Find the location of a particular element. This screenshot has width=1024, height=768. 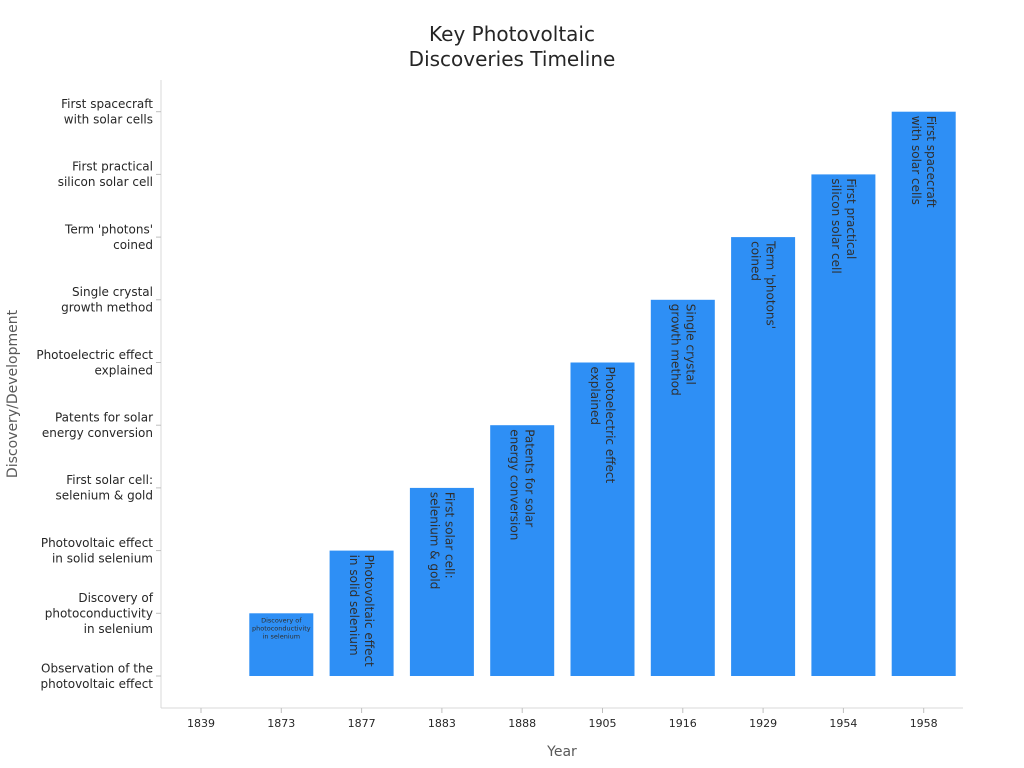

bar-1954 is located at coordinates (843, 425).